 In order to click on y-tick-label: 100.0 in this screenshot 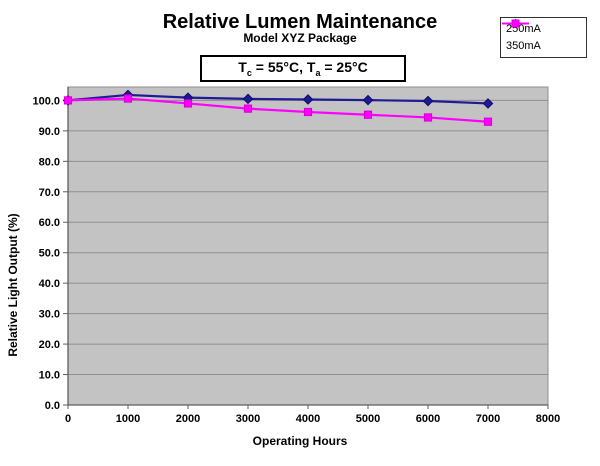, I will do `click(46, 101)`.